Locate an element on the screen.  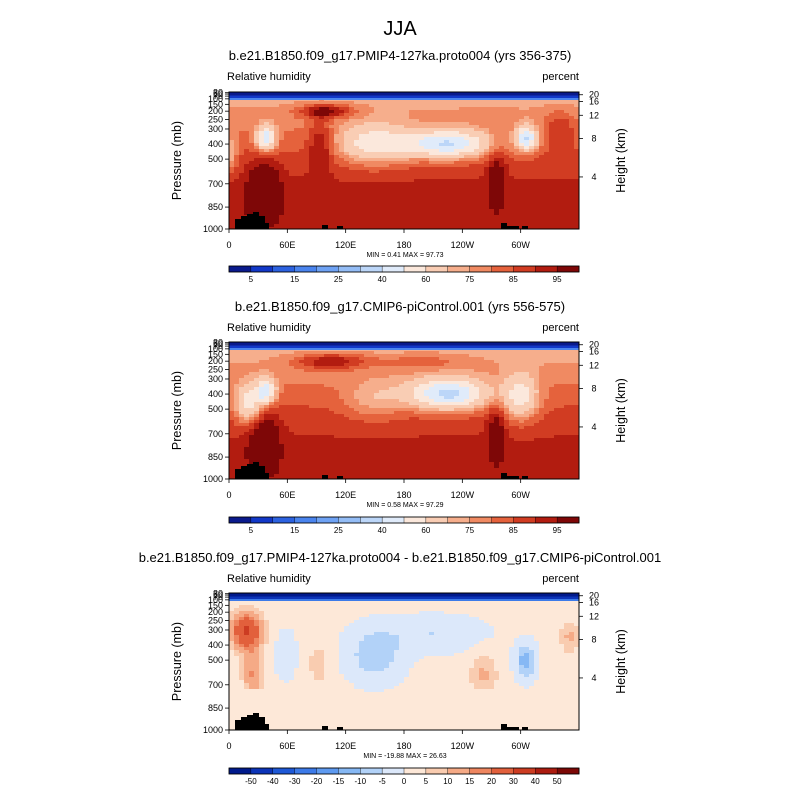
height-tick-label: 16 is located at coordinates (594, 102).